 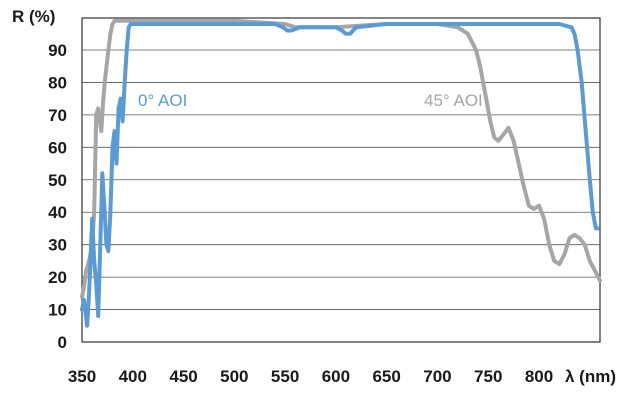 I want to click on y-tick-20: 20, so click(x=57, y=277).